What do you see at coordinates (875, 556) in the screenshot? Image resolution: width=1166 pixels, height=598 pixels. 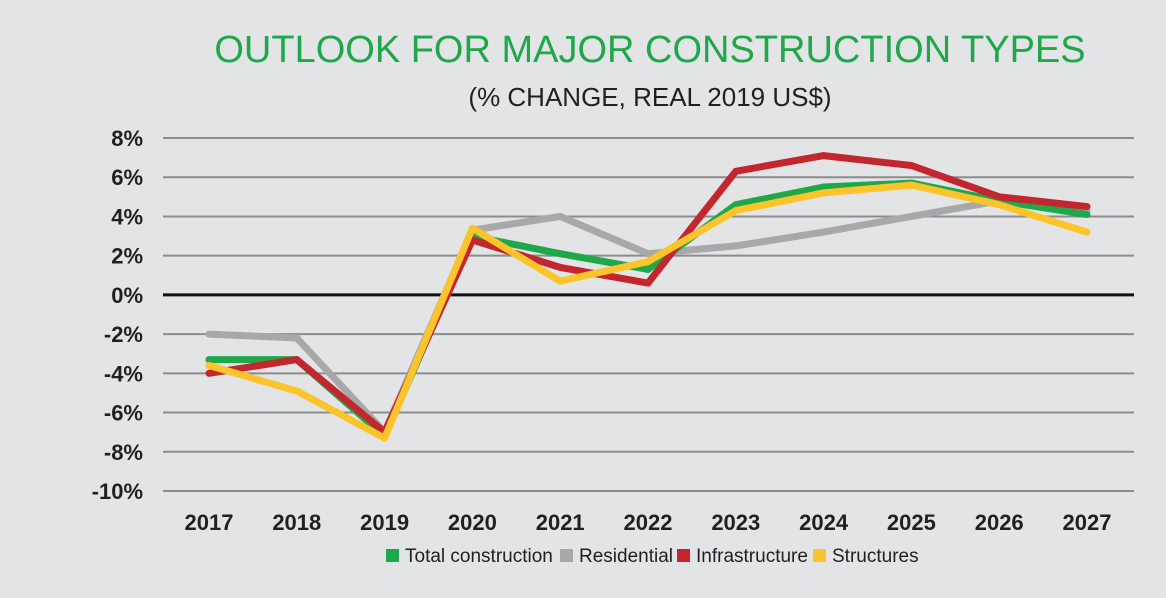 I see `legend-label: Structures` at bounding box center [875, 556].